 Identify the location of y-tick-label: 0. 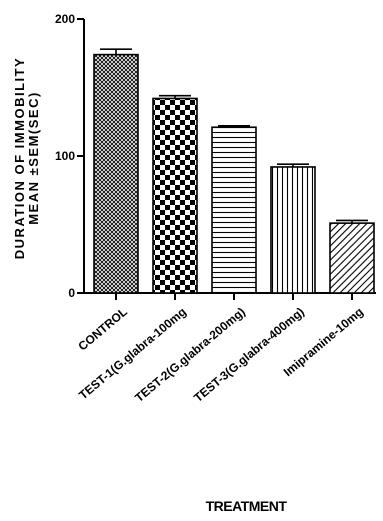
(71, 293).